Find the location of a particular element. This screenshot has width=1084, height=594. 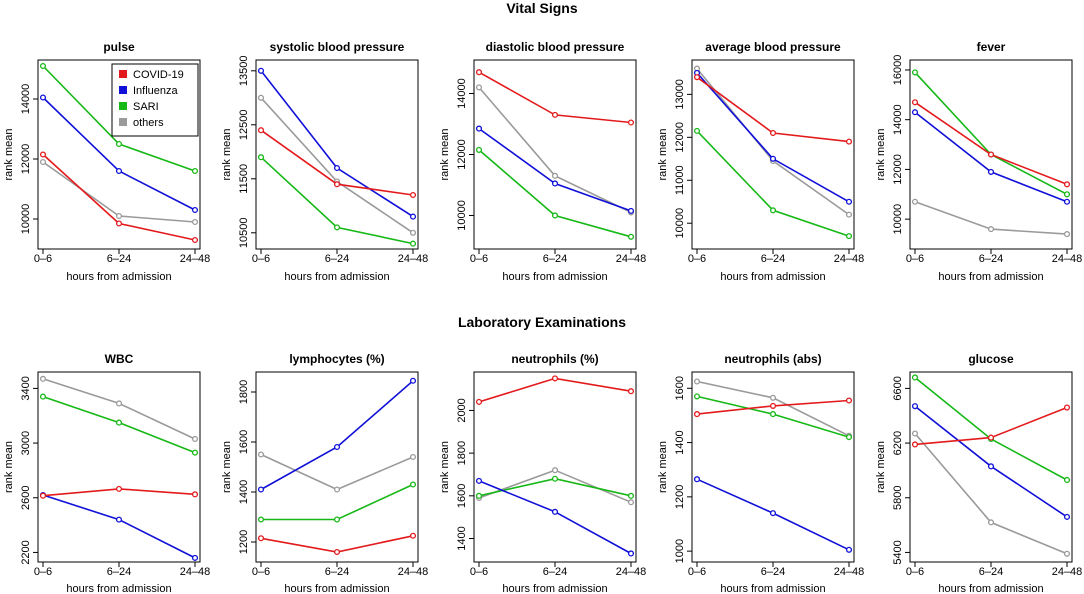

series-line-influenza is located at coordinates (337, 144).